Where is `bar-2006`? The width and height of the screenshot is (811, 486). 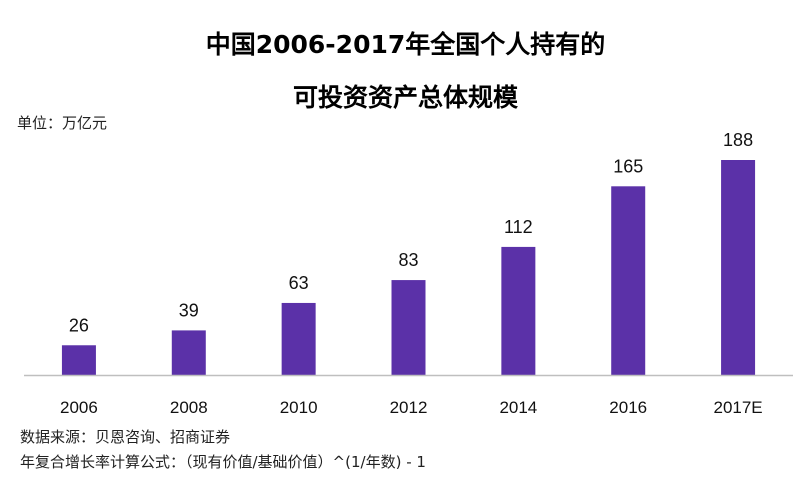 bar-2006 is located at coordinates (78, 360).